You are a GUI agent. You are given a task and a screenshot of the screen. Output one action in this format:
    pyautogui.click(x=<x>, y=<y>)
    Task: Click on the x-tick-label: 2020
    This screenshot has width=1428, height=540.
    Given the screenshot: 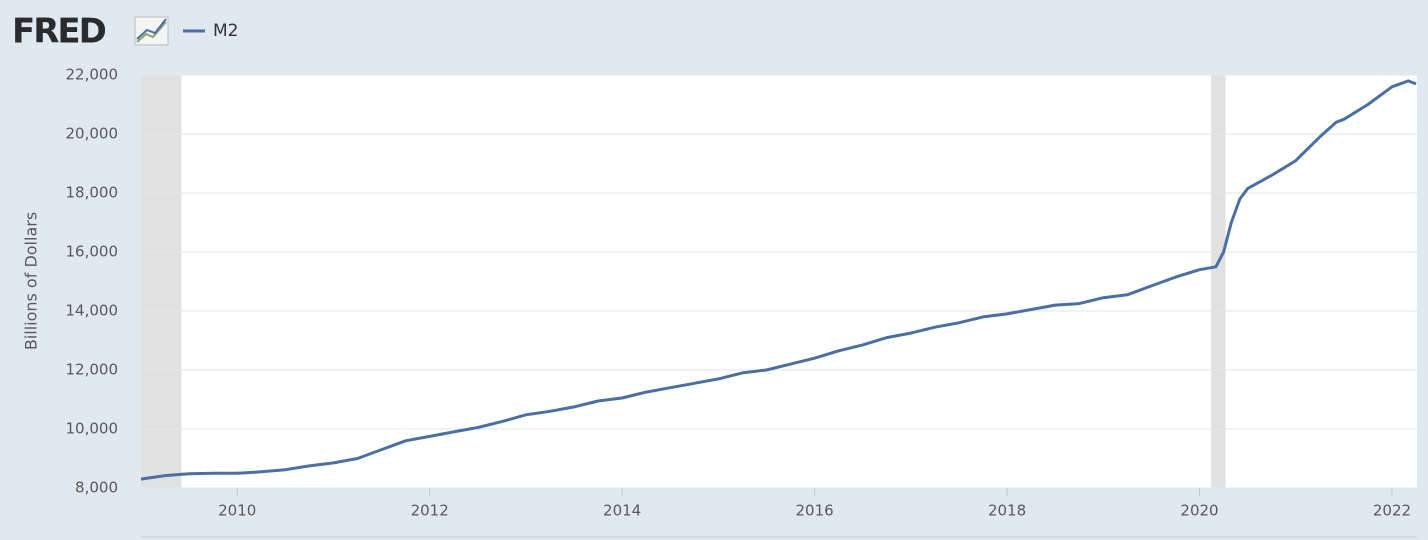 What is the action you would take?
    pyautogui.click(x=1199, y=511)
    